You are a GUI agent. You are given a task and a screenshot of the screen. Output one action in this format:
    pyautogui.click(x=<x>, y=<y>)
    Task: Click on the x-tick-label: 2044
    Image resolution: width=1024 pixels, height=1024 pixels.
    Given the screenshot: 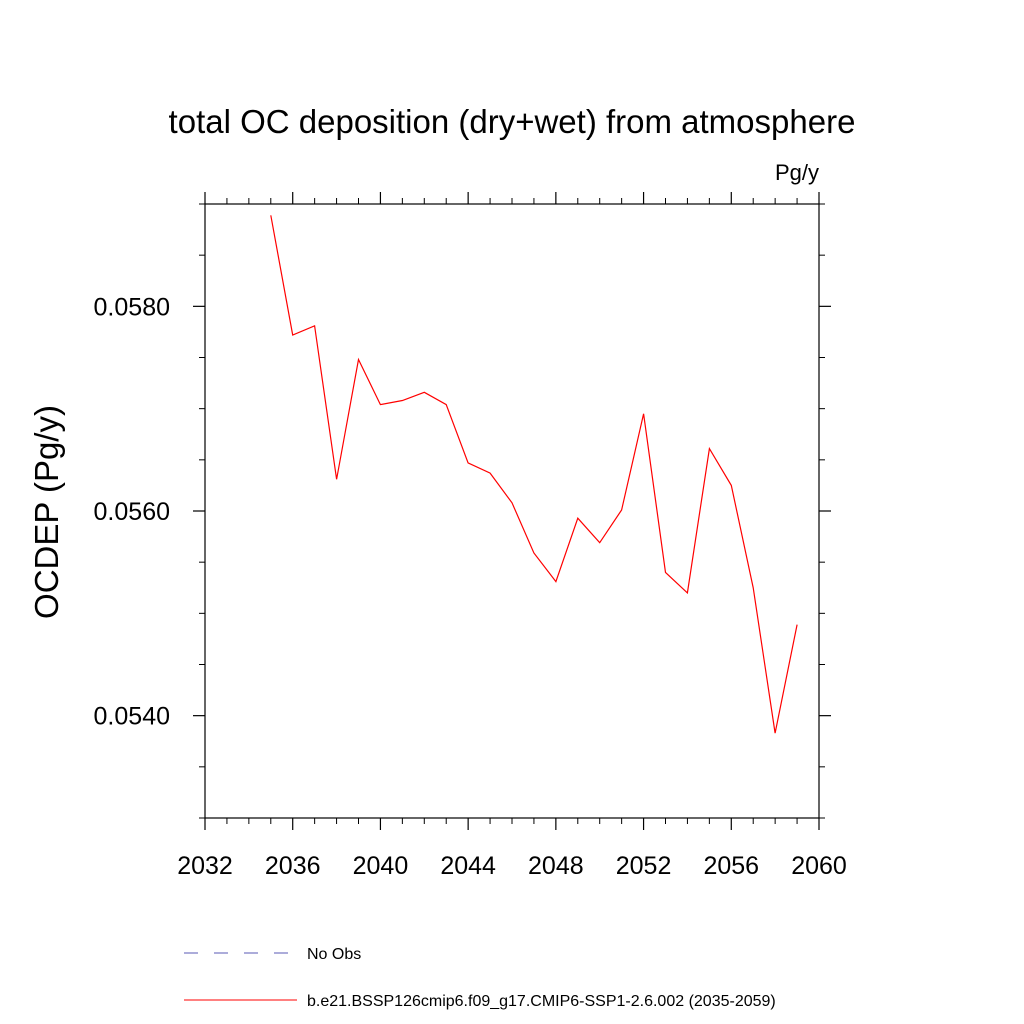 What is the action you would take?
    pyautogui.click(x=468, y=866)
    